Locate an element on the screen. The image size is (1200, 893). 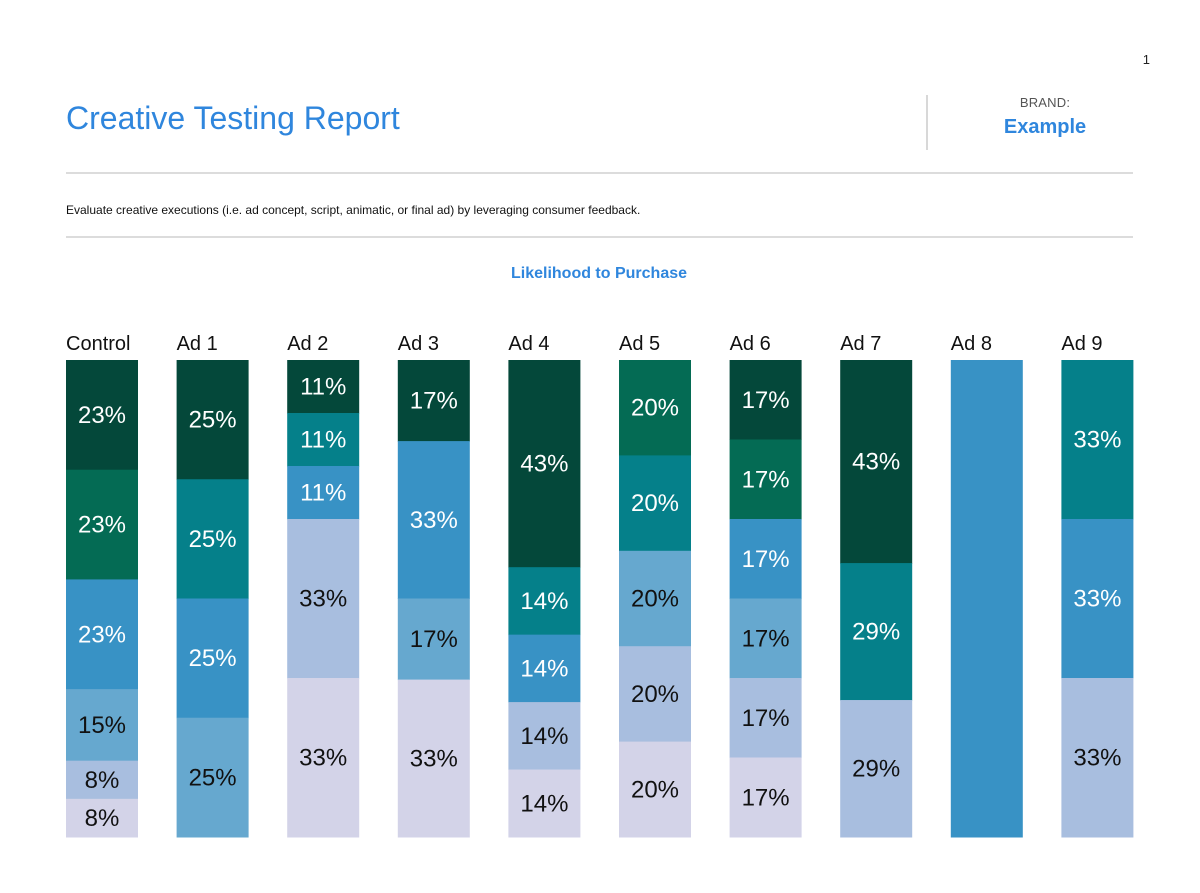
data-label-ad-4-4: 14% is located at coordinates (544, 736).